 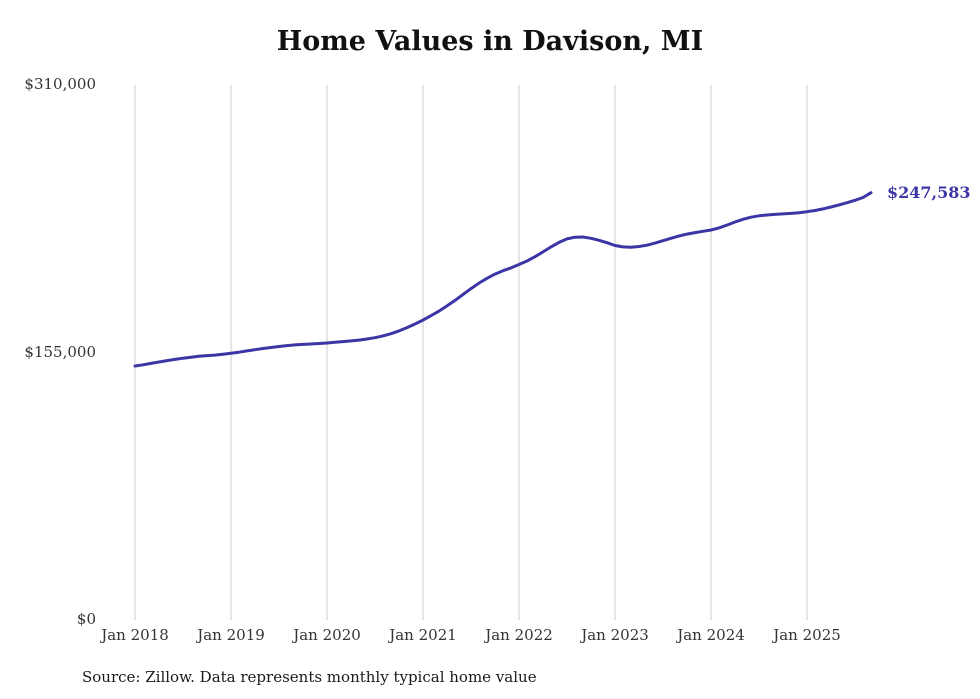 What do you see at coordinates (490, 41) in the screenshot?
I see `chart-title: Home Values in Davison, MI` at bounding box center [490, 41].